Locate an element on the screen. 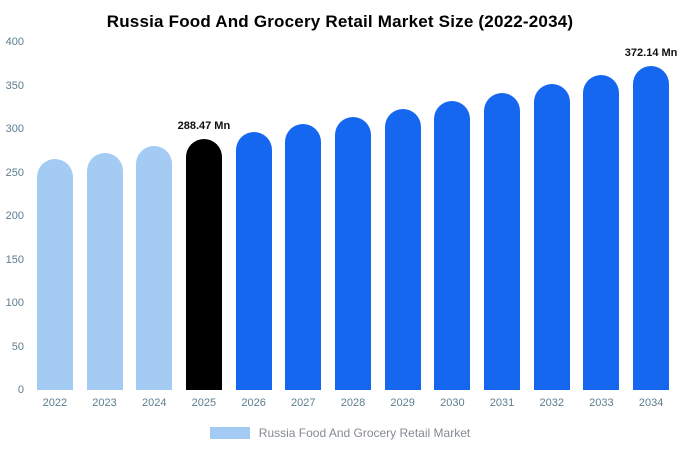 Image resolution: width=680 pixels, height=450 pixels. y-tick-label: 150 is located at coordinates (14, 259).